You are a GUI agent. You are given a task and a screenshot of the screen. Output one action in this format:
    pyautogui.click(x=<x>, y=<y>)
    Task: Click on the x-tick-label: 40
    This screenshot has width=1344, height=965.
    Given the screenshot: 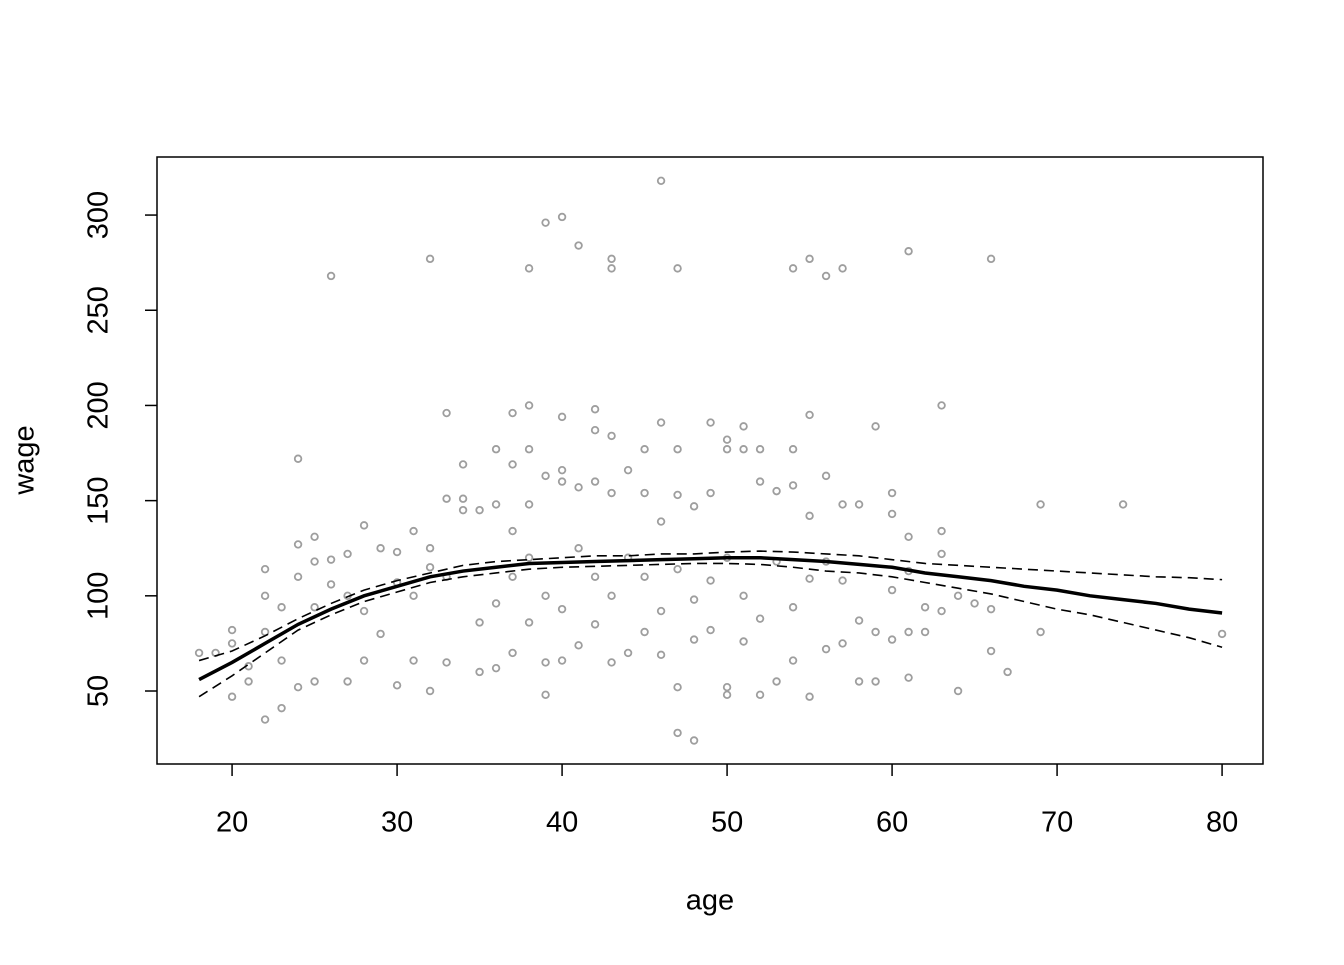 What is the action you would take?
    pyautogui.click(x=562, y=823)
    